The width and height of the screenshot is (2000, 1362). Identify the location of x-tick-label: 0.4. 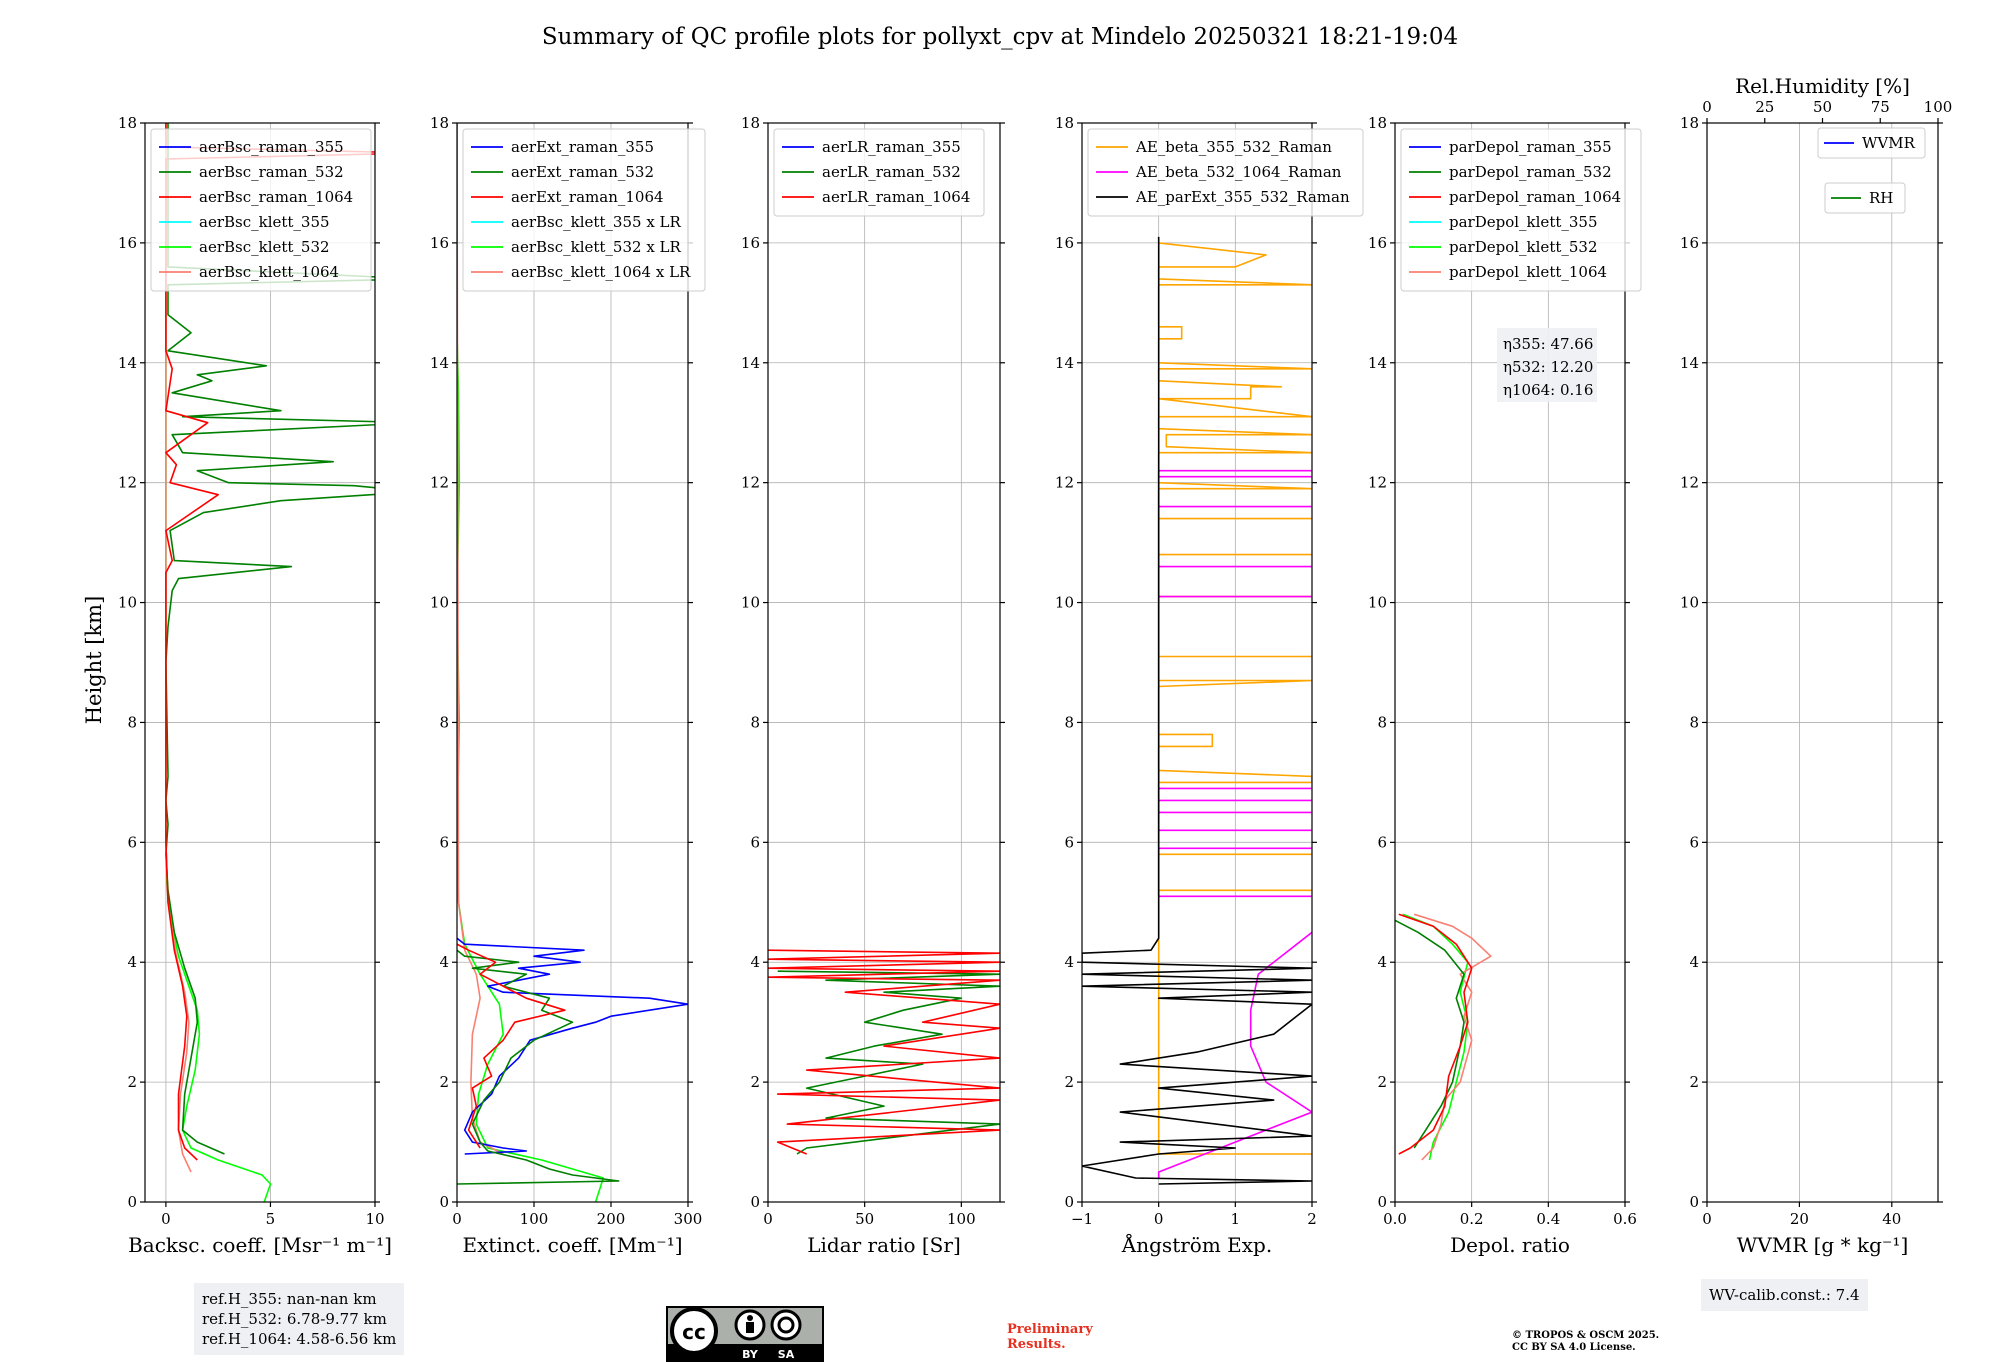
(1548, 1219).